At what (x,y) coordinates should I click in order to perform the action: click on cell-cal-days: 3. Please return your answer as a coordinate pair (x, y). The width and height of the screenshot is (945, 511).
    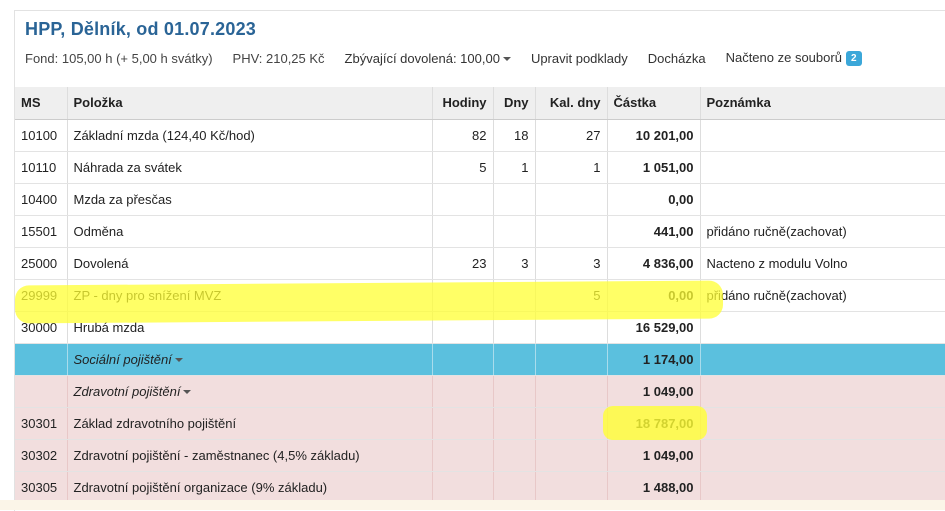
    Looking at the image, I should click on (571, 263).